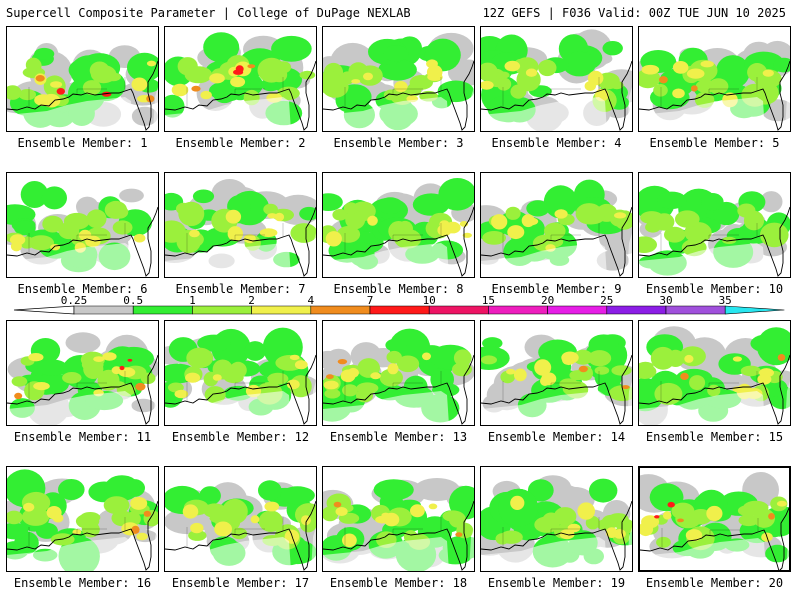  What do you see at coordinates (714, 583) in the screenshot?
I see `ensemble-member-caption: Ensemble Member: 20` at bounding box center [714, 583].